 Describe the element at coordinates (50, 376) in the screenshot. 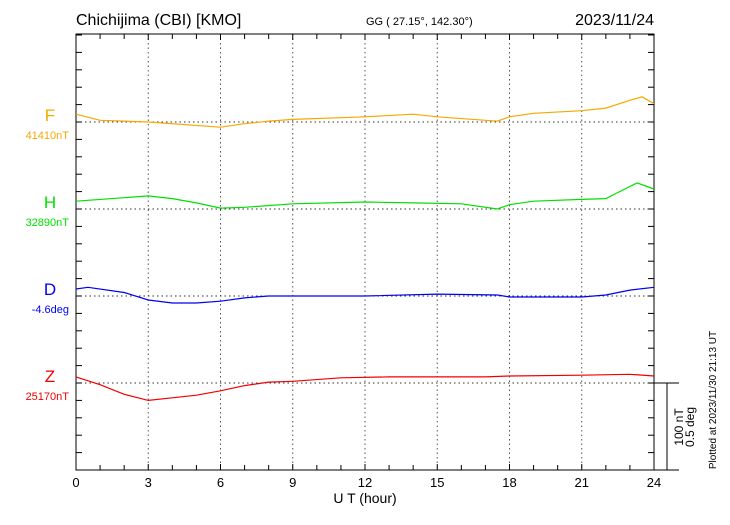

I see `series-name-Z: Z` at that location.